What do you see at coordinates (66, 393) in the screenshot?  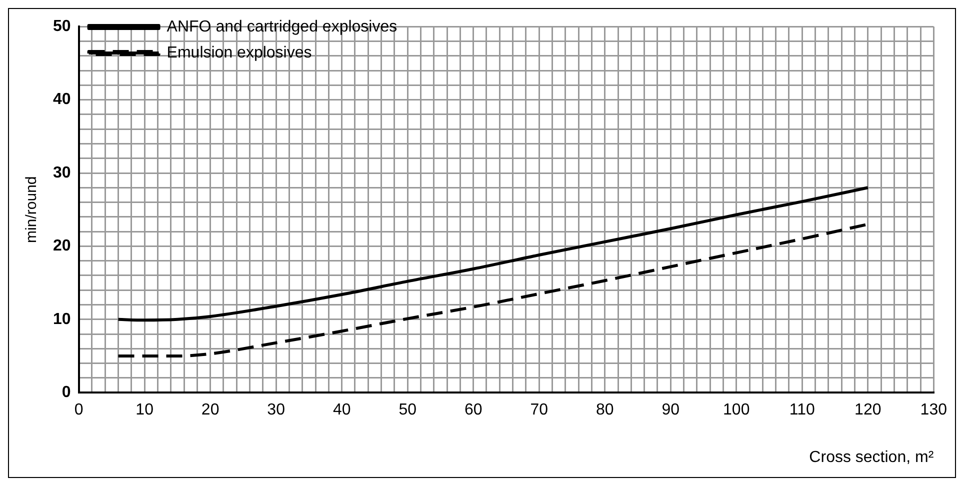 I see `y-tick-label: 0` at bounding box center [66, 393].